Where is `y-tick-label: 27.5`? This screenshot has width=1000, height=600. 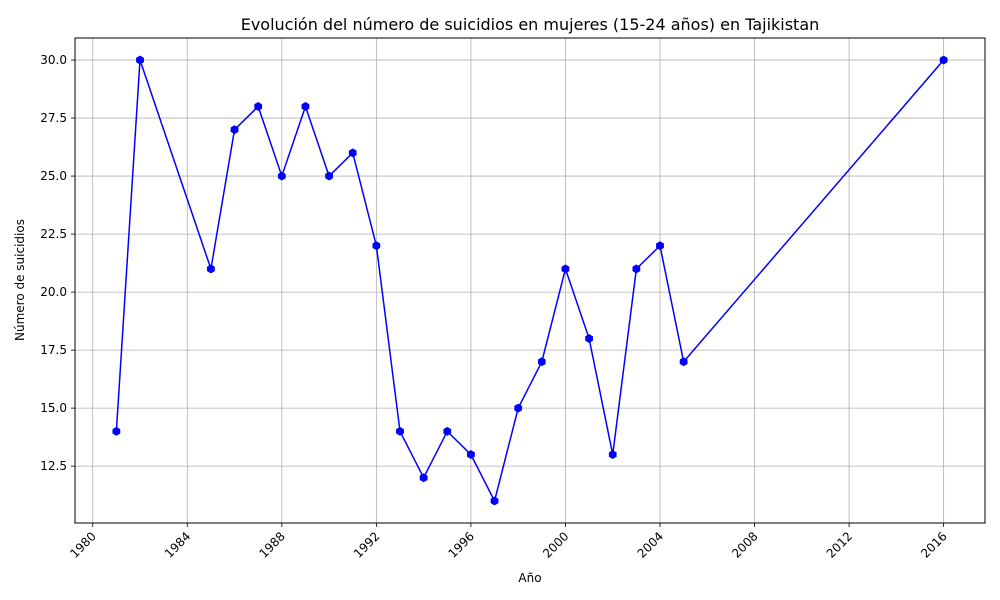
y-tick-label: 27.5 is located at coordinates (53, 118).